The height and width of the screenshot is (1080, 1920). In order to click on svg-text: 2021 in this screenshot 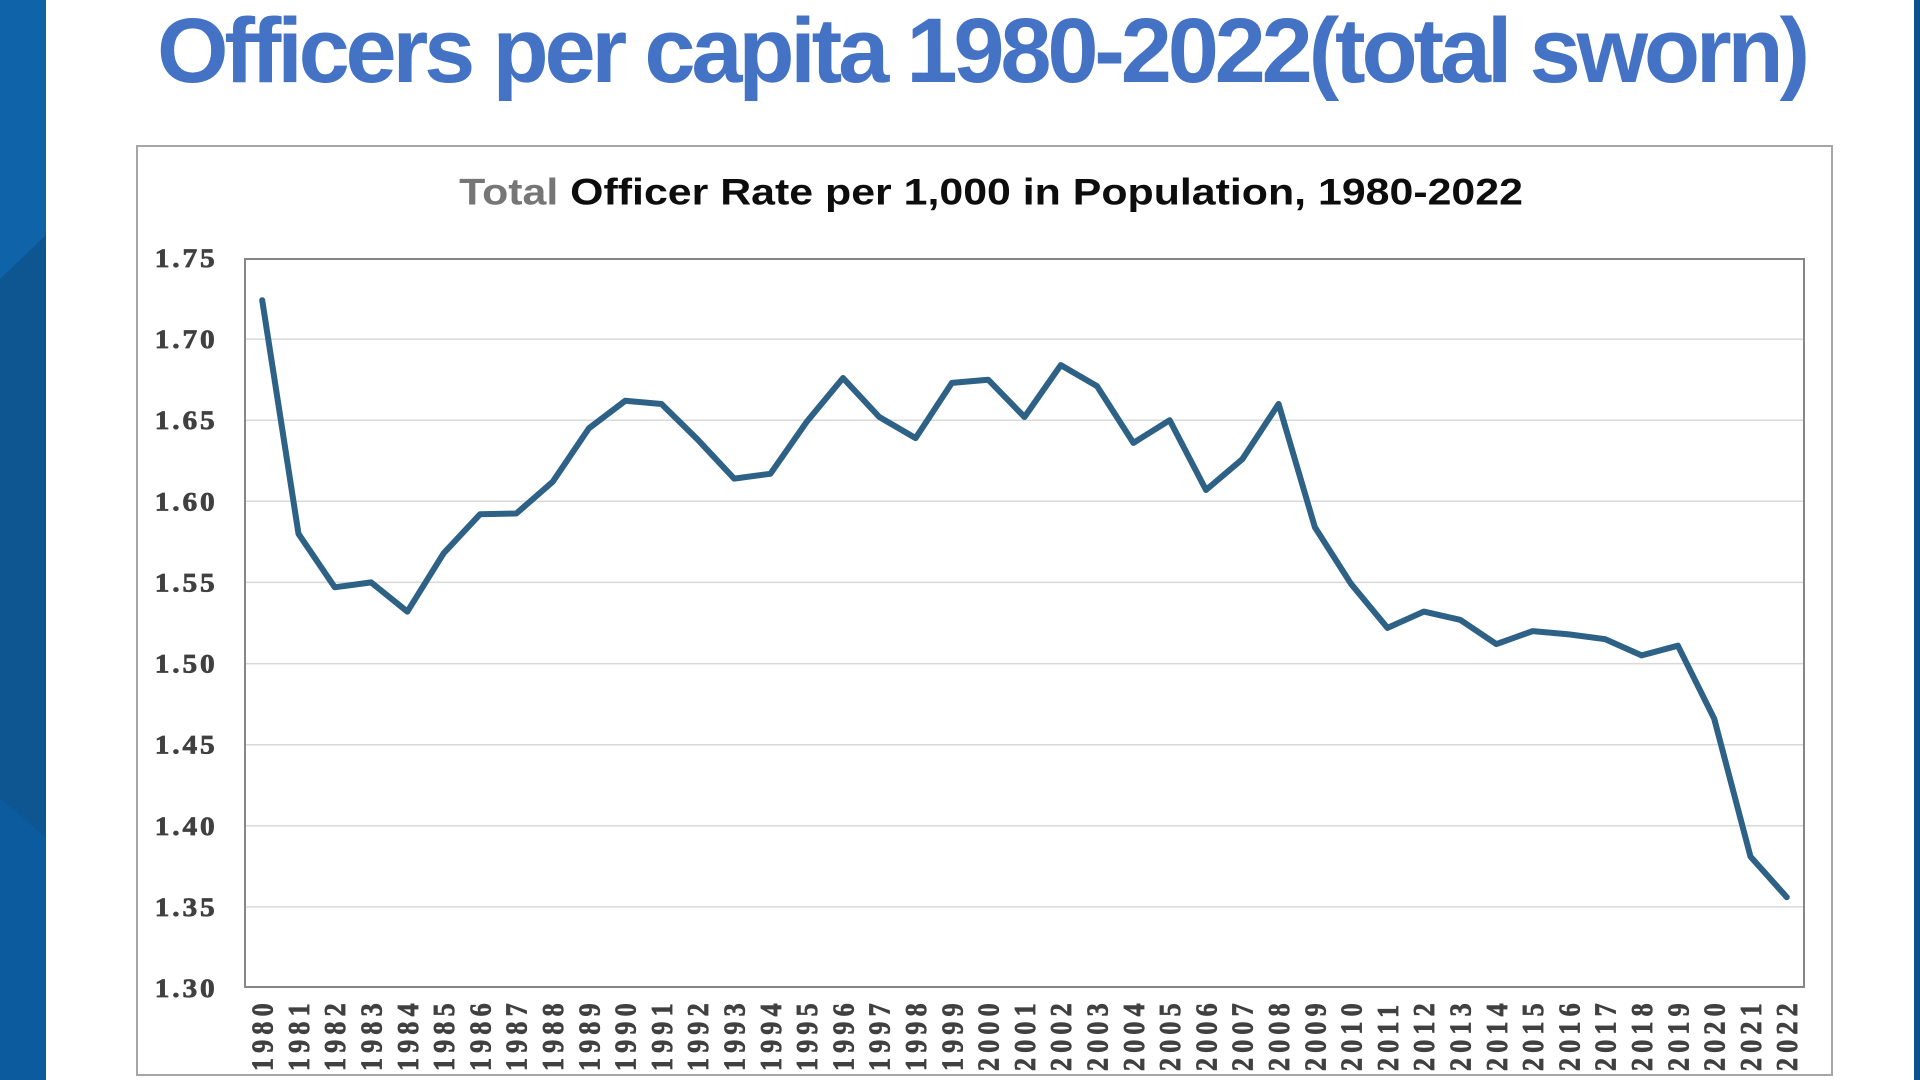, I will do `click(1751, 1034)`.